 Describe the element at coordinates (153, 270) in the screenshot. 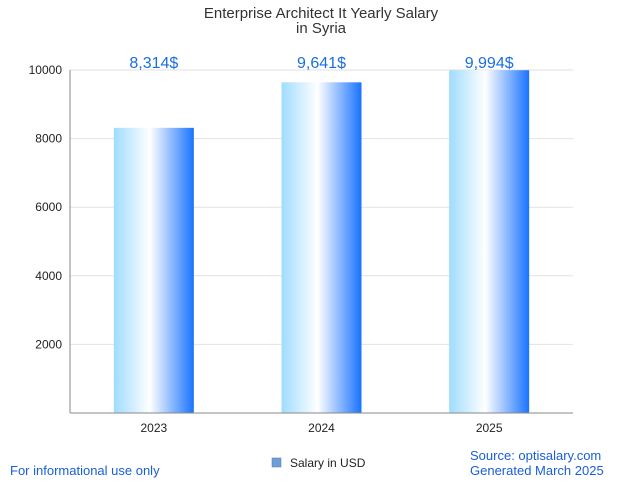

I see `bar-2023` at that location.